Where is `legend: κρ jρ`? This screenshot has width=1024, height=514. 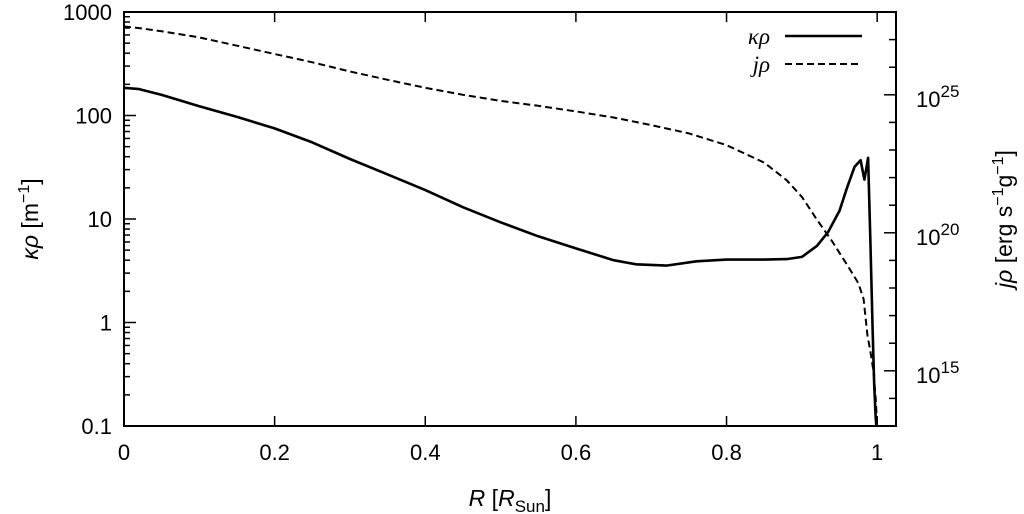
legend: κρ jρ is located at coordinates (805, 50).